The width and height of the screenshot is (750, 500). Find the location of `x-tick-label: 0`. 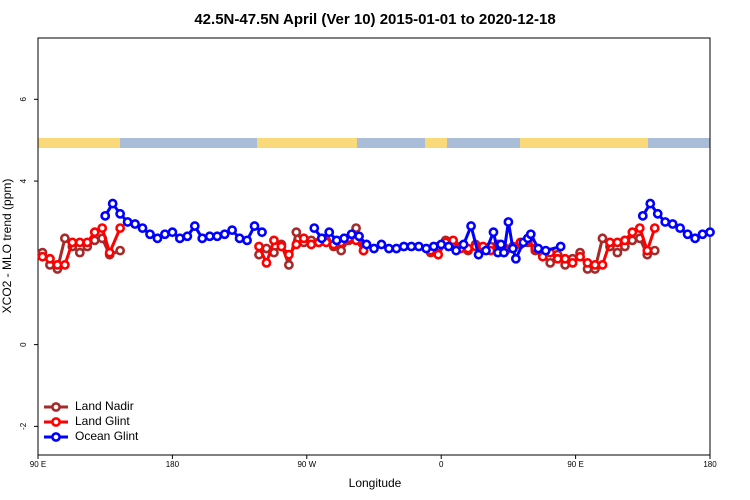

x-tick-label: 0 is located at coordinates (441, 464).